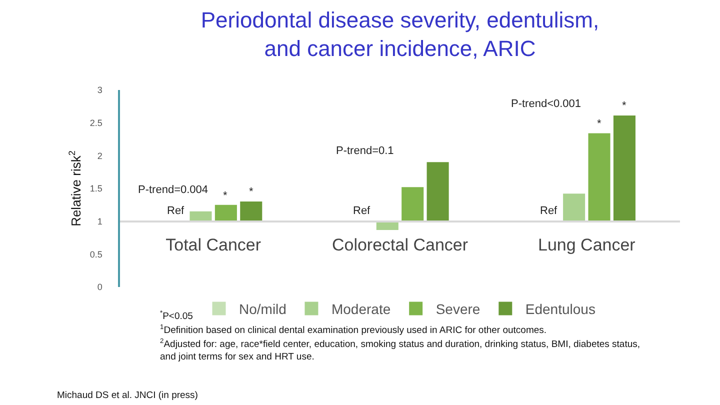 The width and height of the screenshot is (720, 405). I want to click on legend-label: Moderate, so click(361, 308).